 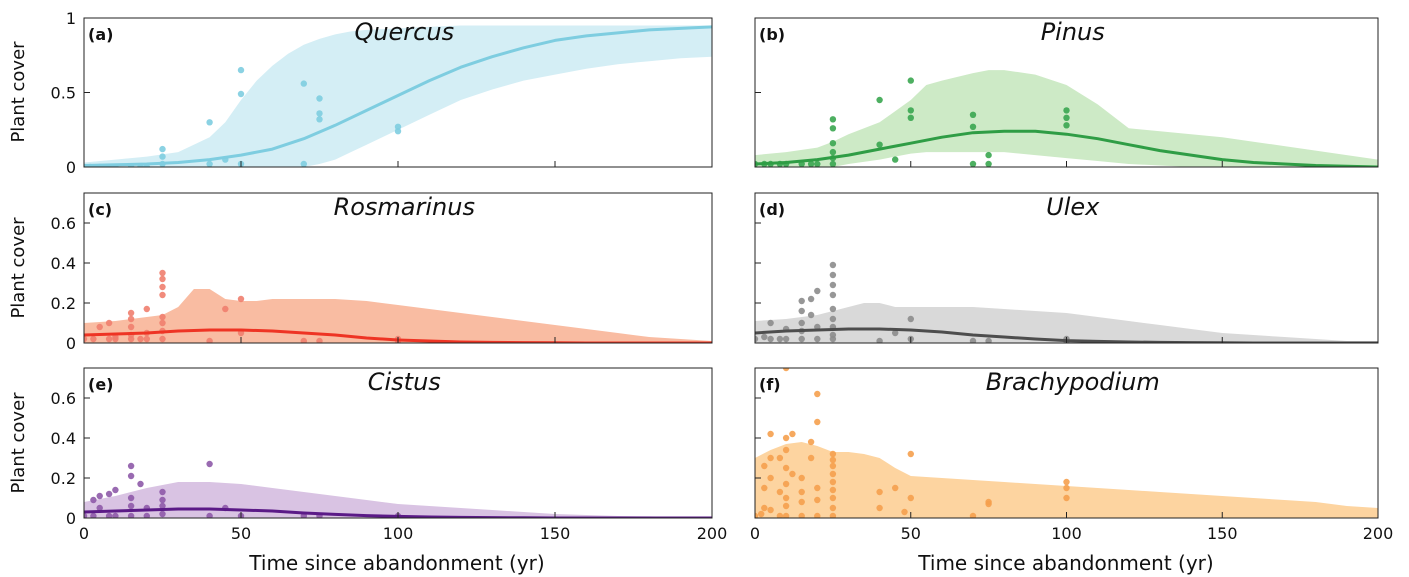 What do you see at coordinates (404, 32) in the screenshot?
I see `species-title: Quercus` at bounding box center [404, 32].